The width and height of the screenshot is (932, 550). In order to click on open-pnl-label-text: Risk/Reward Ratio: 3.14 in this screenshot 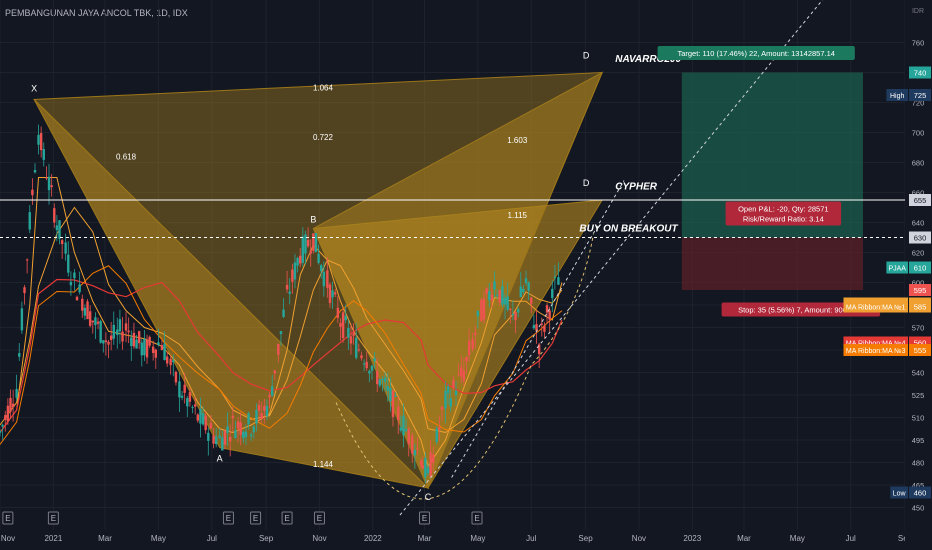, I will do `click(783, 219)`.